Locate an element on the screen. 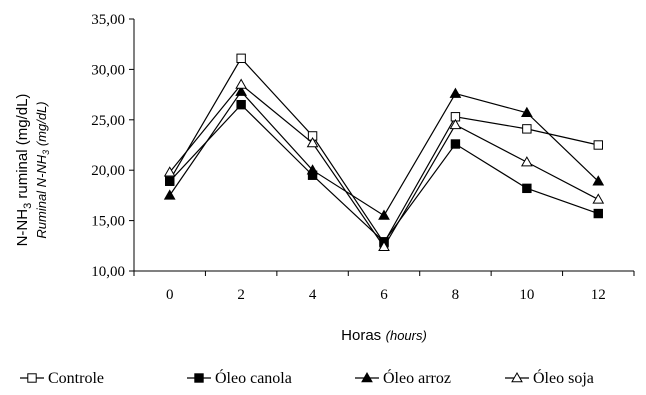 The width and height of the screenshot is (646, 395). x-tick-label: 6 is located at coordinates (384, 295).